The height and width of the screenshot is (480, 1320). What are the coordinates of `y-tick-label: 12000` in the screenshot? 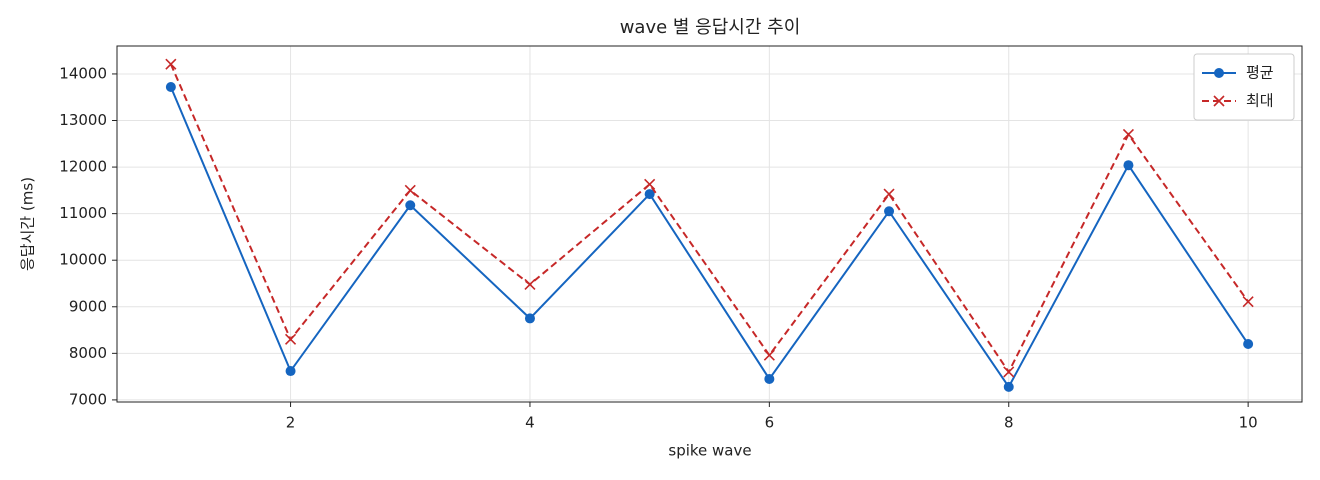 It's located at (83, 167).